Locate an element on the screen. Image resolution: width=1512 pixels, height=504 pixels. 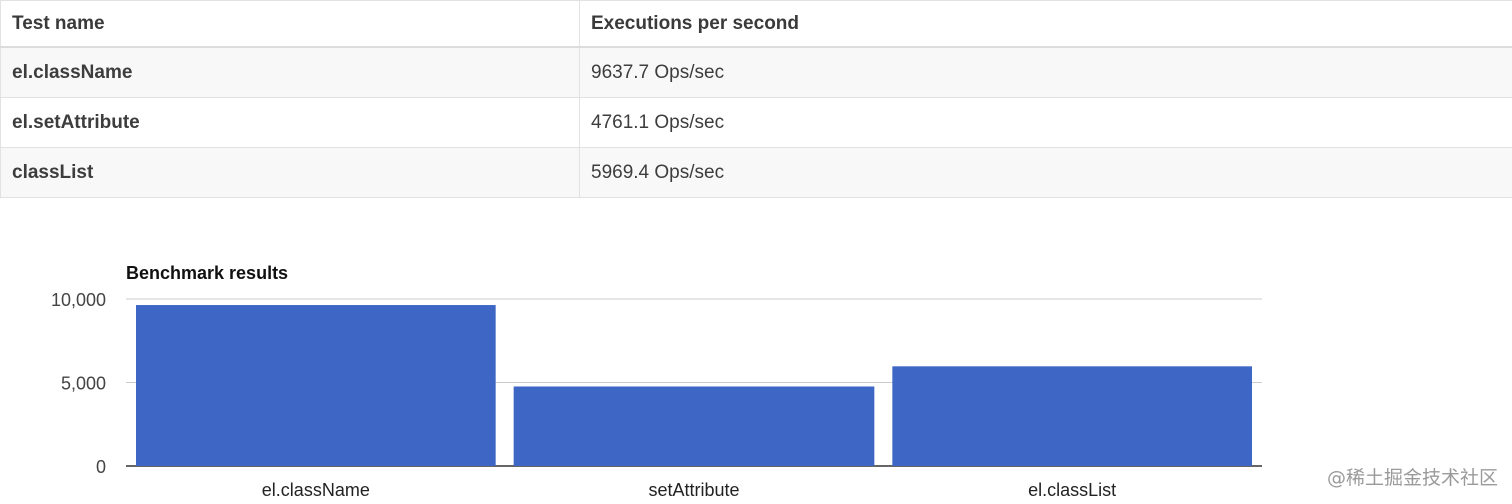
ops-value-cell: 5969.4 Ops/sec is located at coordinates (1045, 172).